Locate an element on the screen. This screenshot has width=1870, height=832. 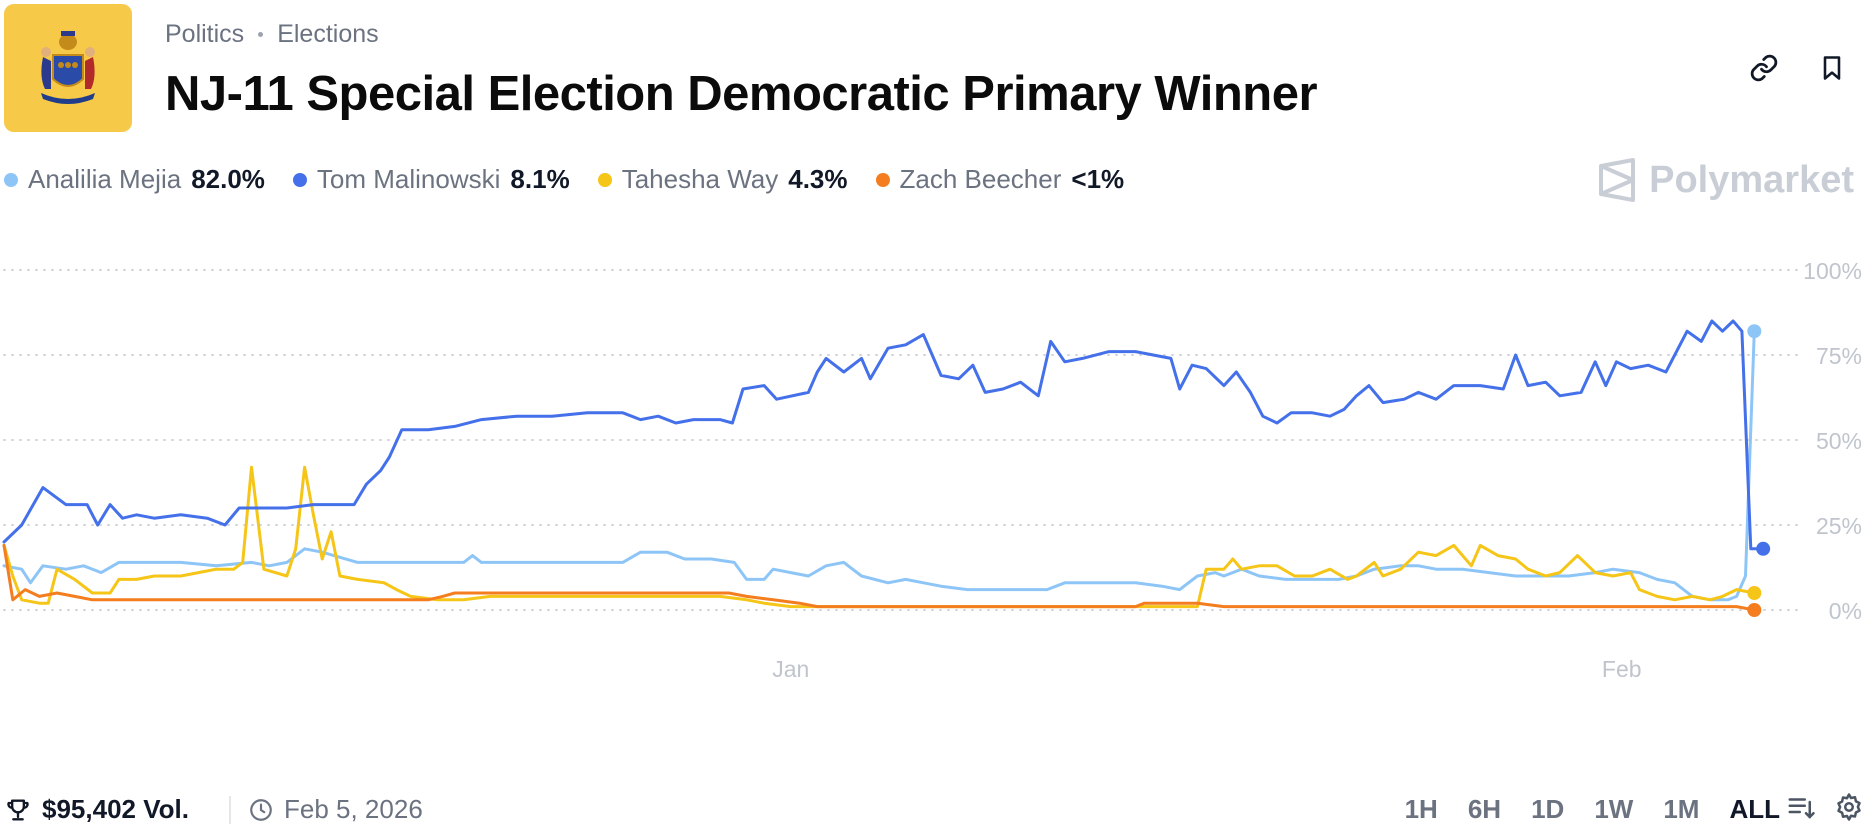
bookmark-icon is located at coordinates (1832, 68).